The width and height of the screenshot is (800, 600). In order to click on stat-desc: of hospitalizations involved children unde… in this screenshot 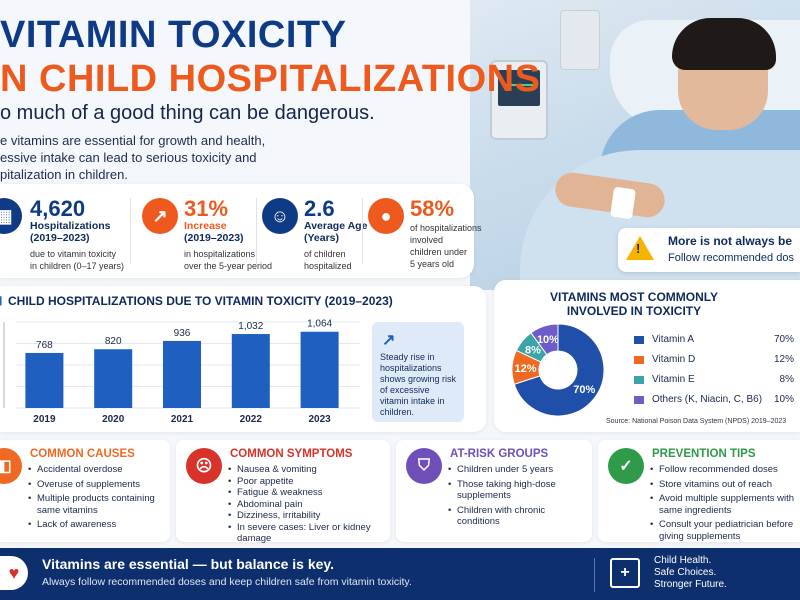, I will do `click(446, 246)`.